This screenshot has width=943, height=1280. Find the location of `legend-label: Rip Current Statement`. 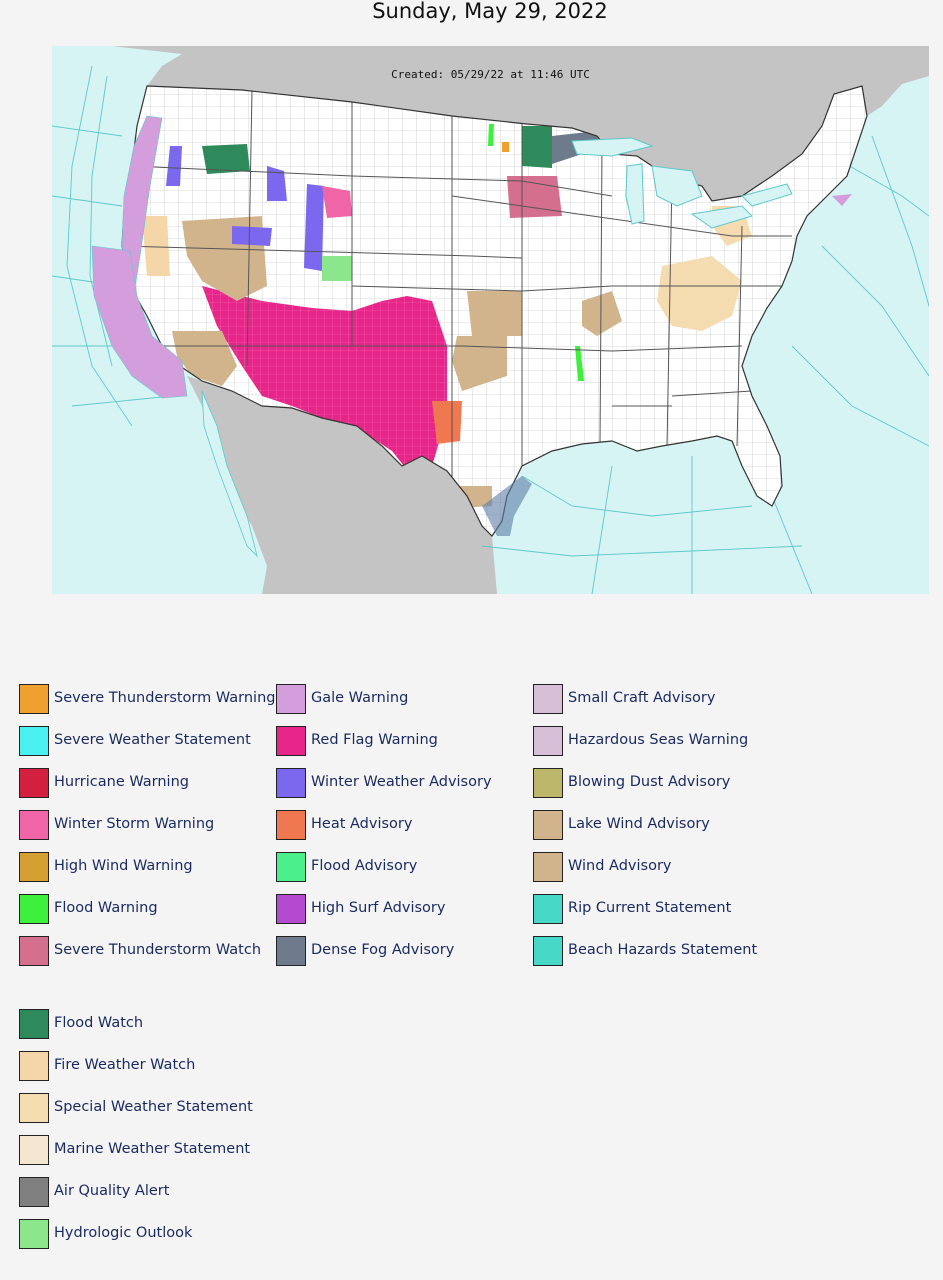

legend-label: Rip Current Statement is located at coordinates (650, 908).